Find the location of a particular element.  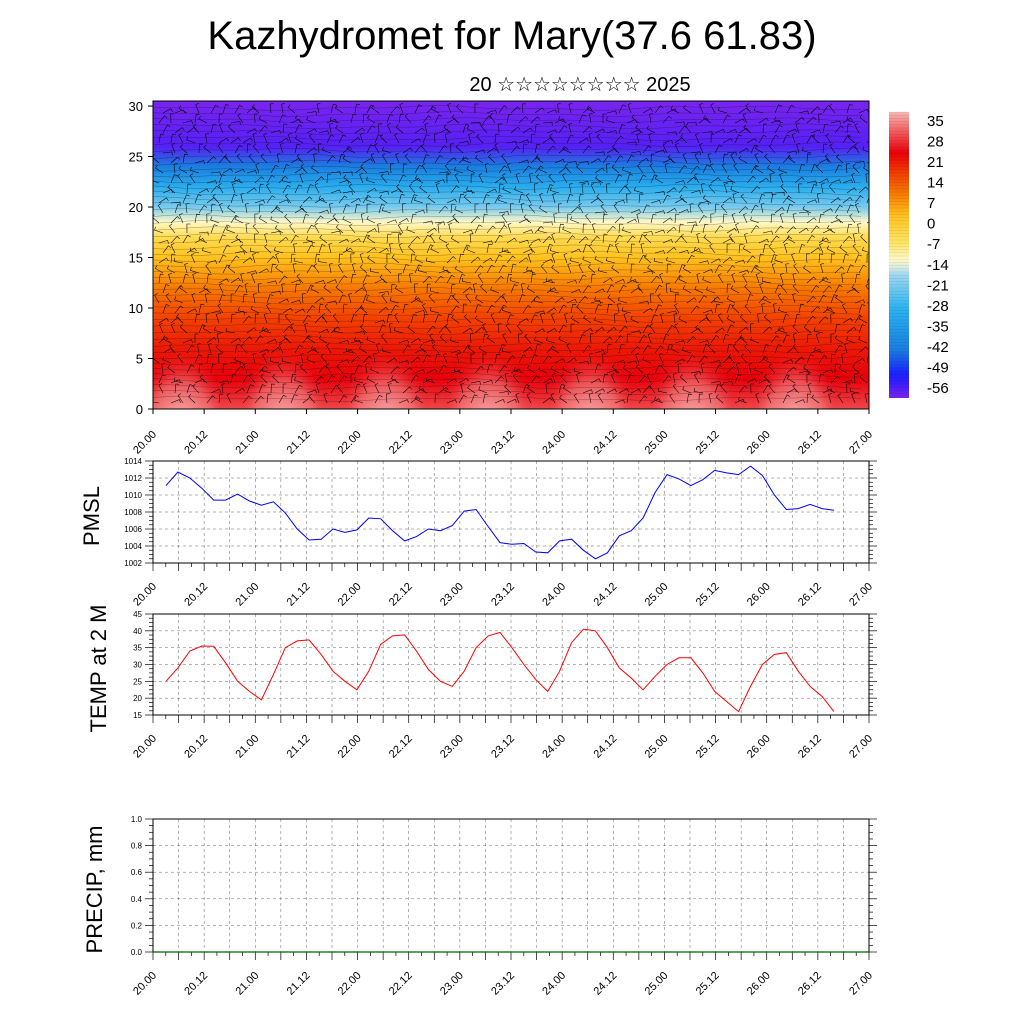

x-tick-label: 21.00 is located at coordinates (247, 747).